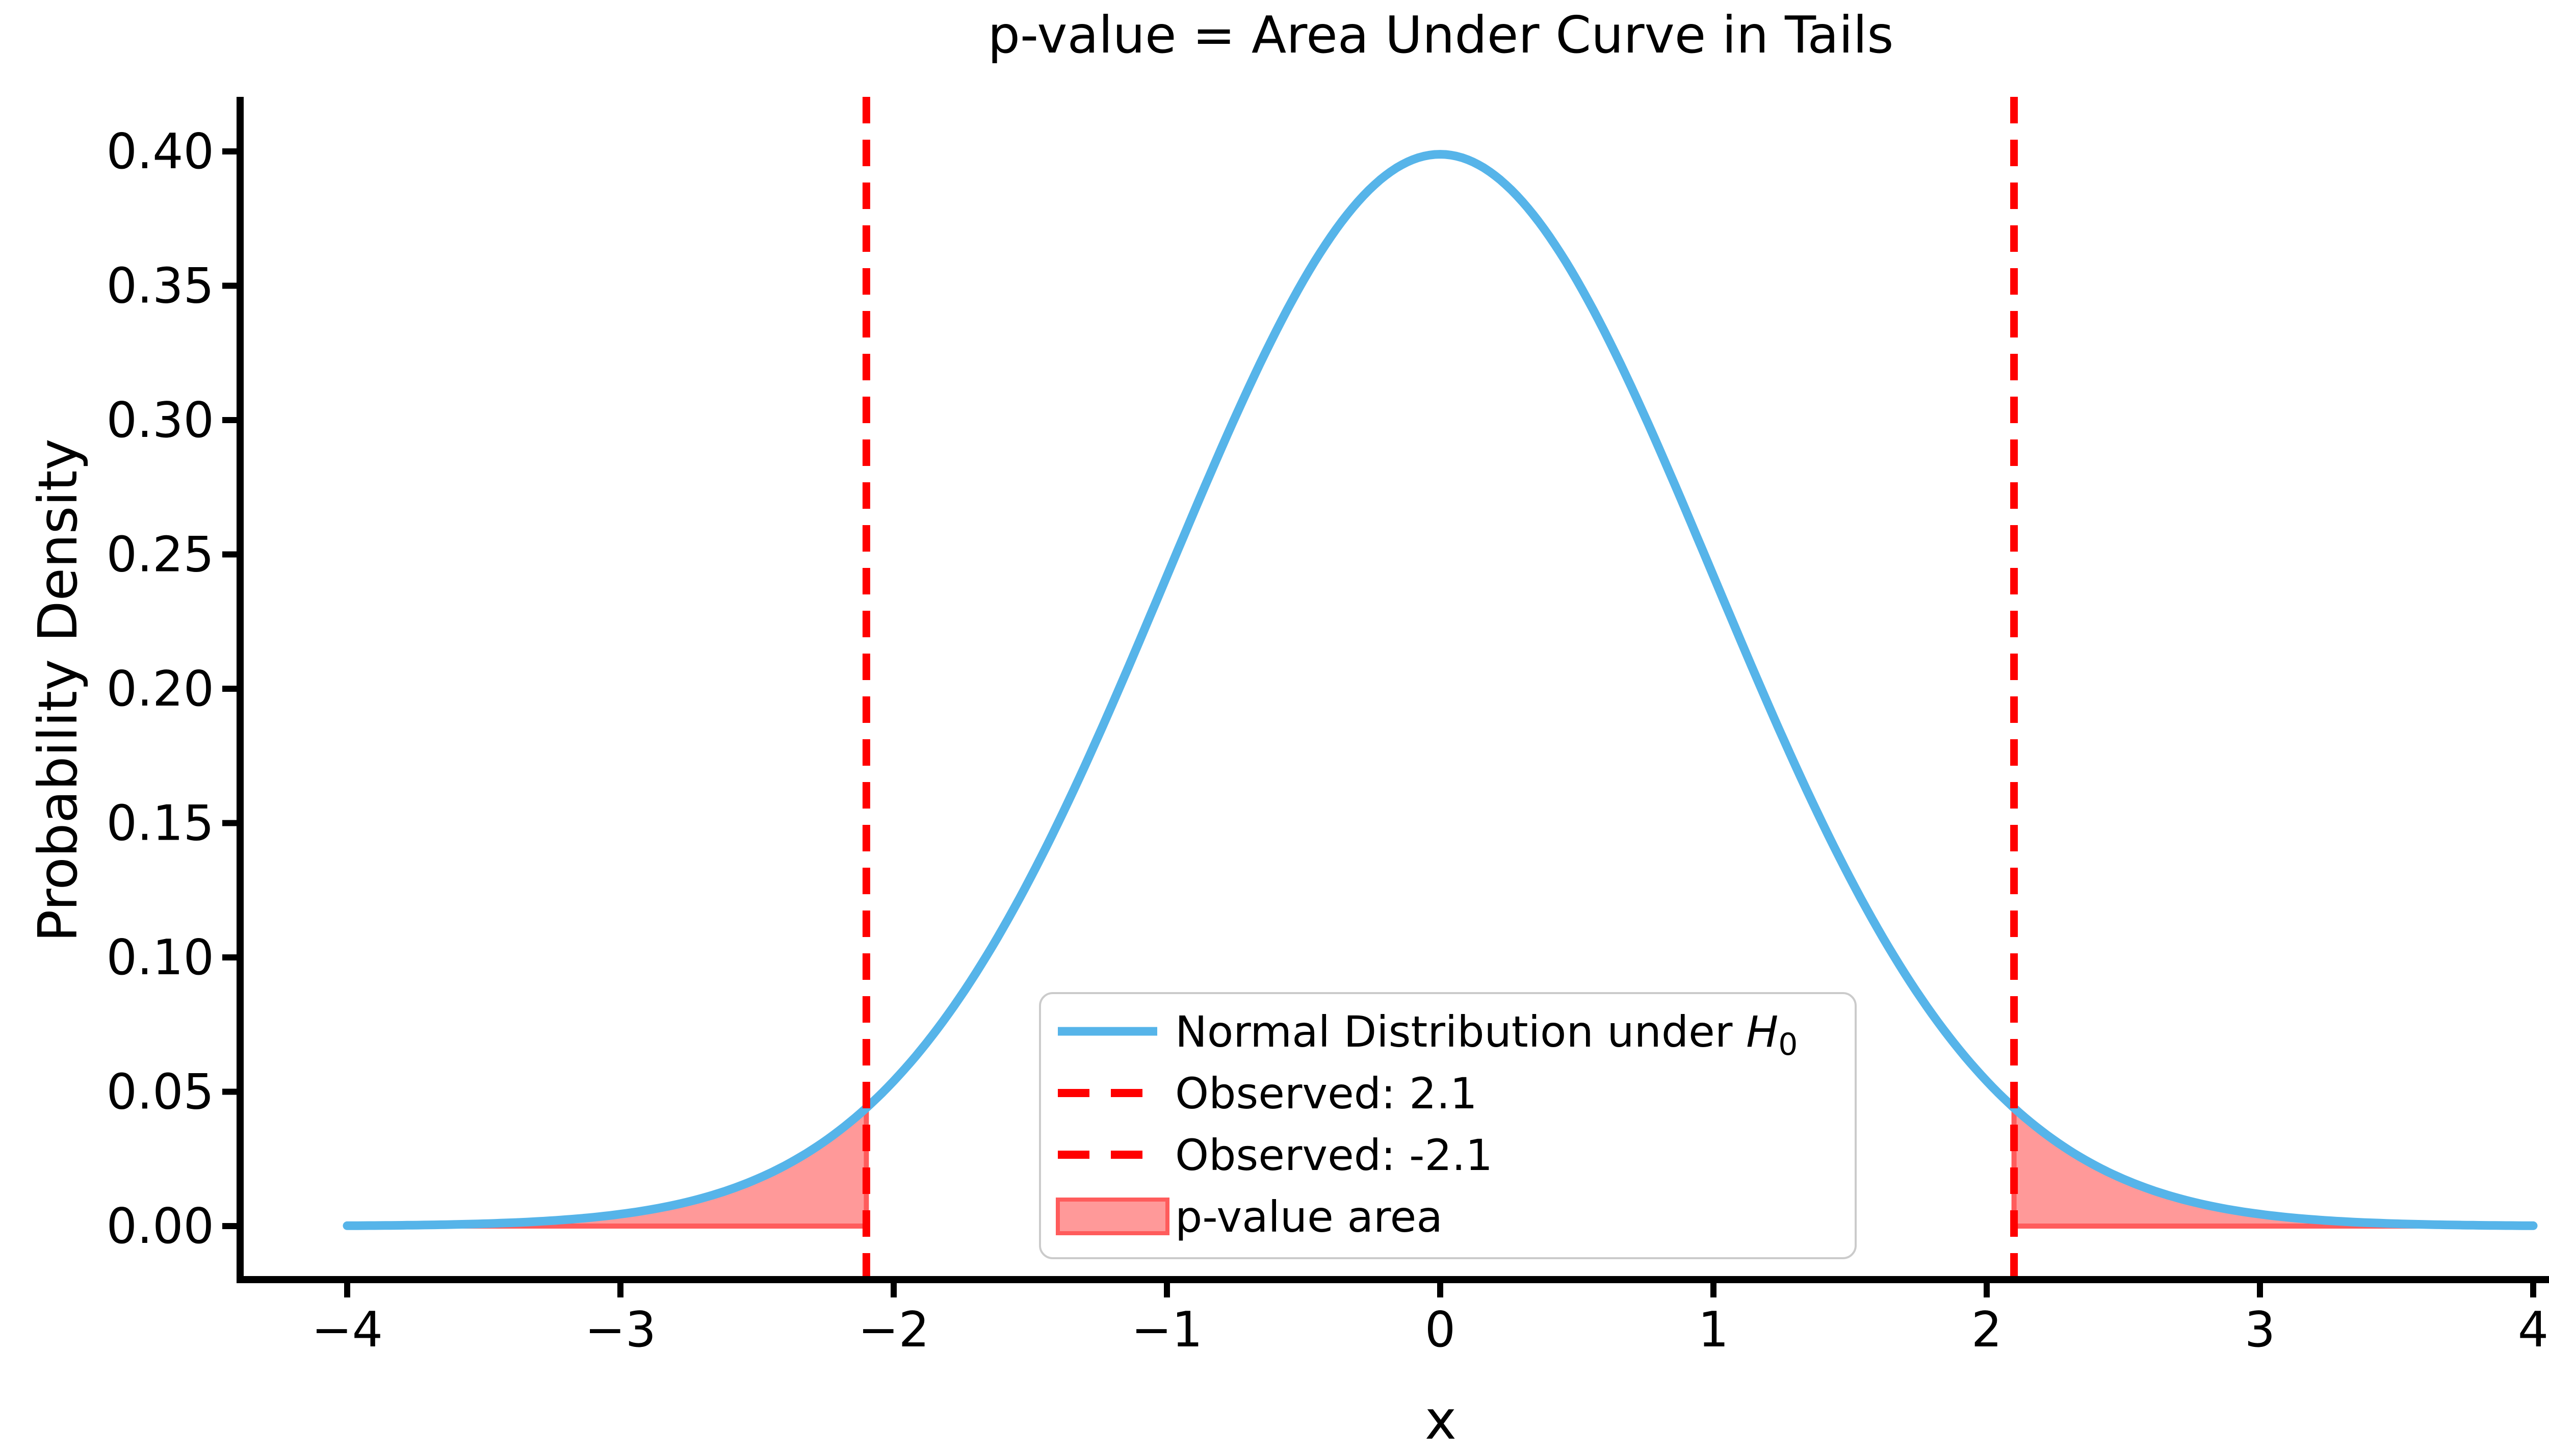 The width and height of the screenshot is (2549, 1456). What do you see at coordinates (160, 958) in the screenshot?
I see `y-tick-label: 0.10` at bounding box center [160, 958].